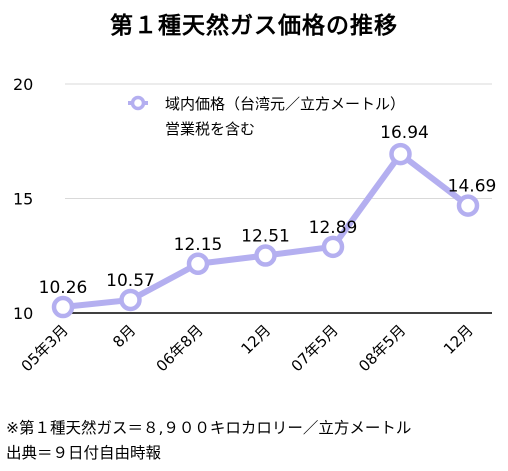 The height and width of the screenshot is (471, 508). What do you see at coordinates (198, 245) in the screenshot?
I see `data-label: 12.15` at bounding box center [198, 245].